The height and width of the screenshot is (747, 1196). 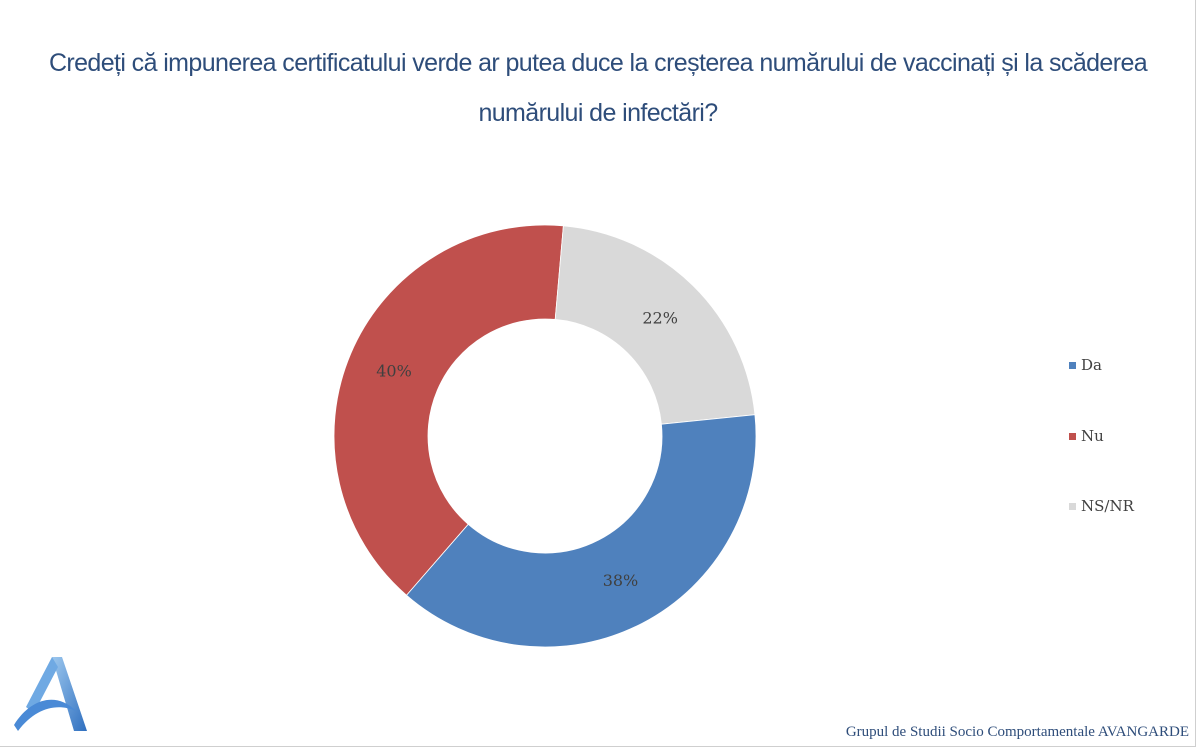 I want to click on legend-label-nu: Nu, so click(x=1092, y=436).